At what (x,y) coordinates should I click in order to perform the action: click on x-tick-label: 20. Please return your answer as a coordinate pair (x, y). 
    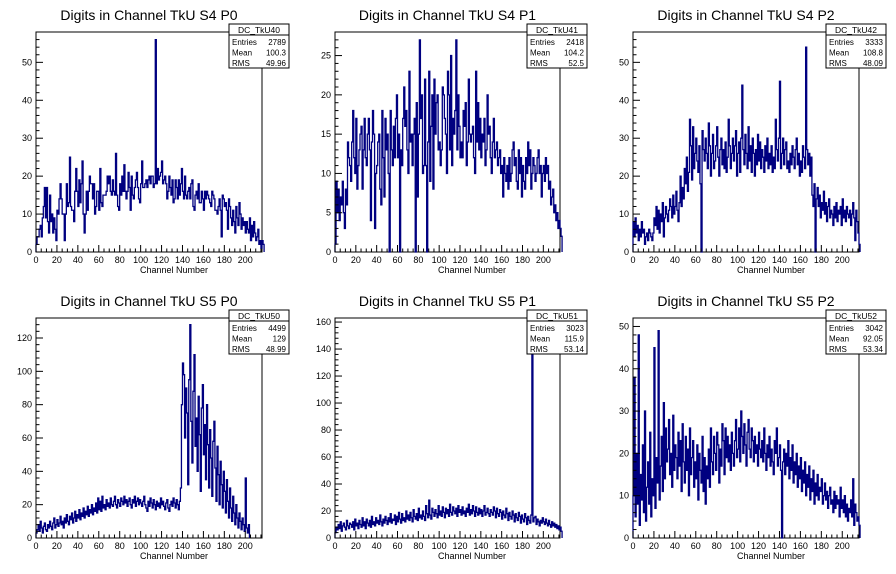
    Looking at the image, I should click on (654, 546).